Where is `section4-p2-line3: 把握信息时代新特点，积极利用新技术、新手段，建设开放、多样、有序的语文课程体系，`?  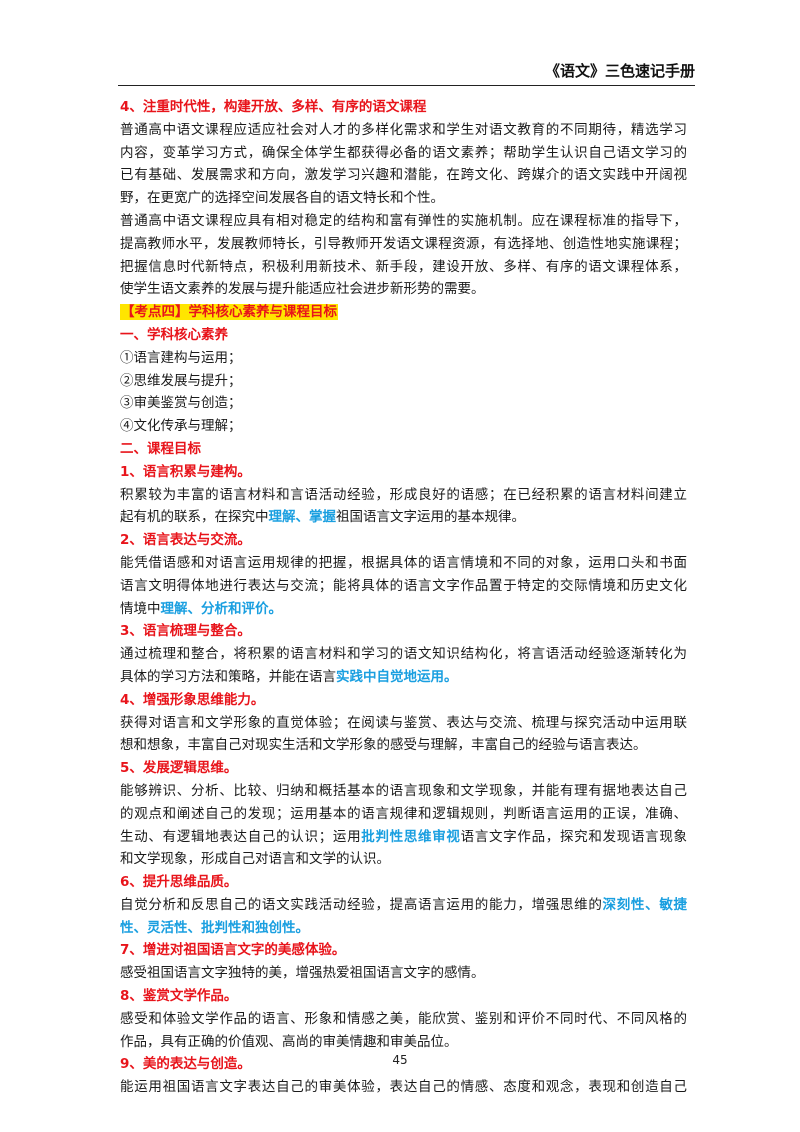 section4-p2-line3: 把握信息时代新特点，积极利用新技术、新手段，建设开放、多样、有序的语文课程体系， is located at coordinates (403, 266).